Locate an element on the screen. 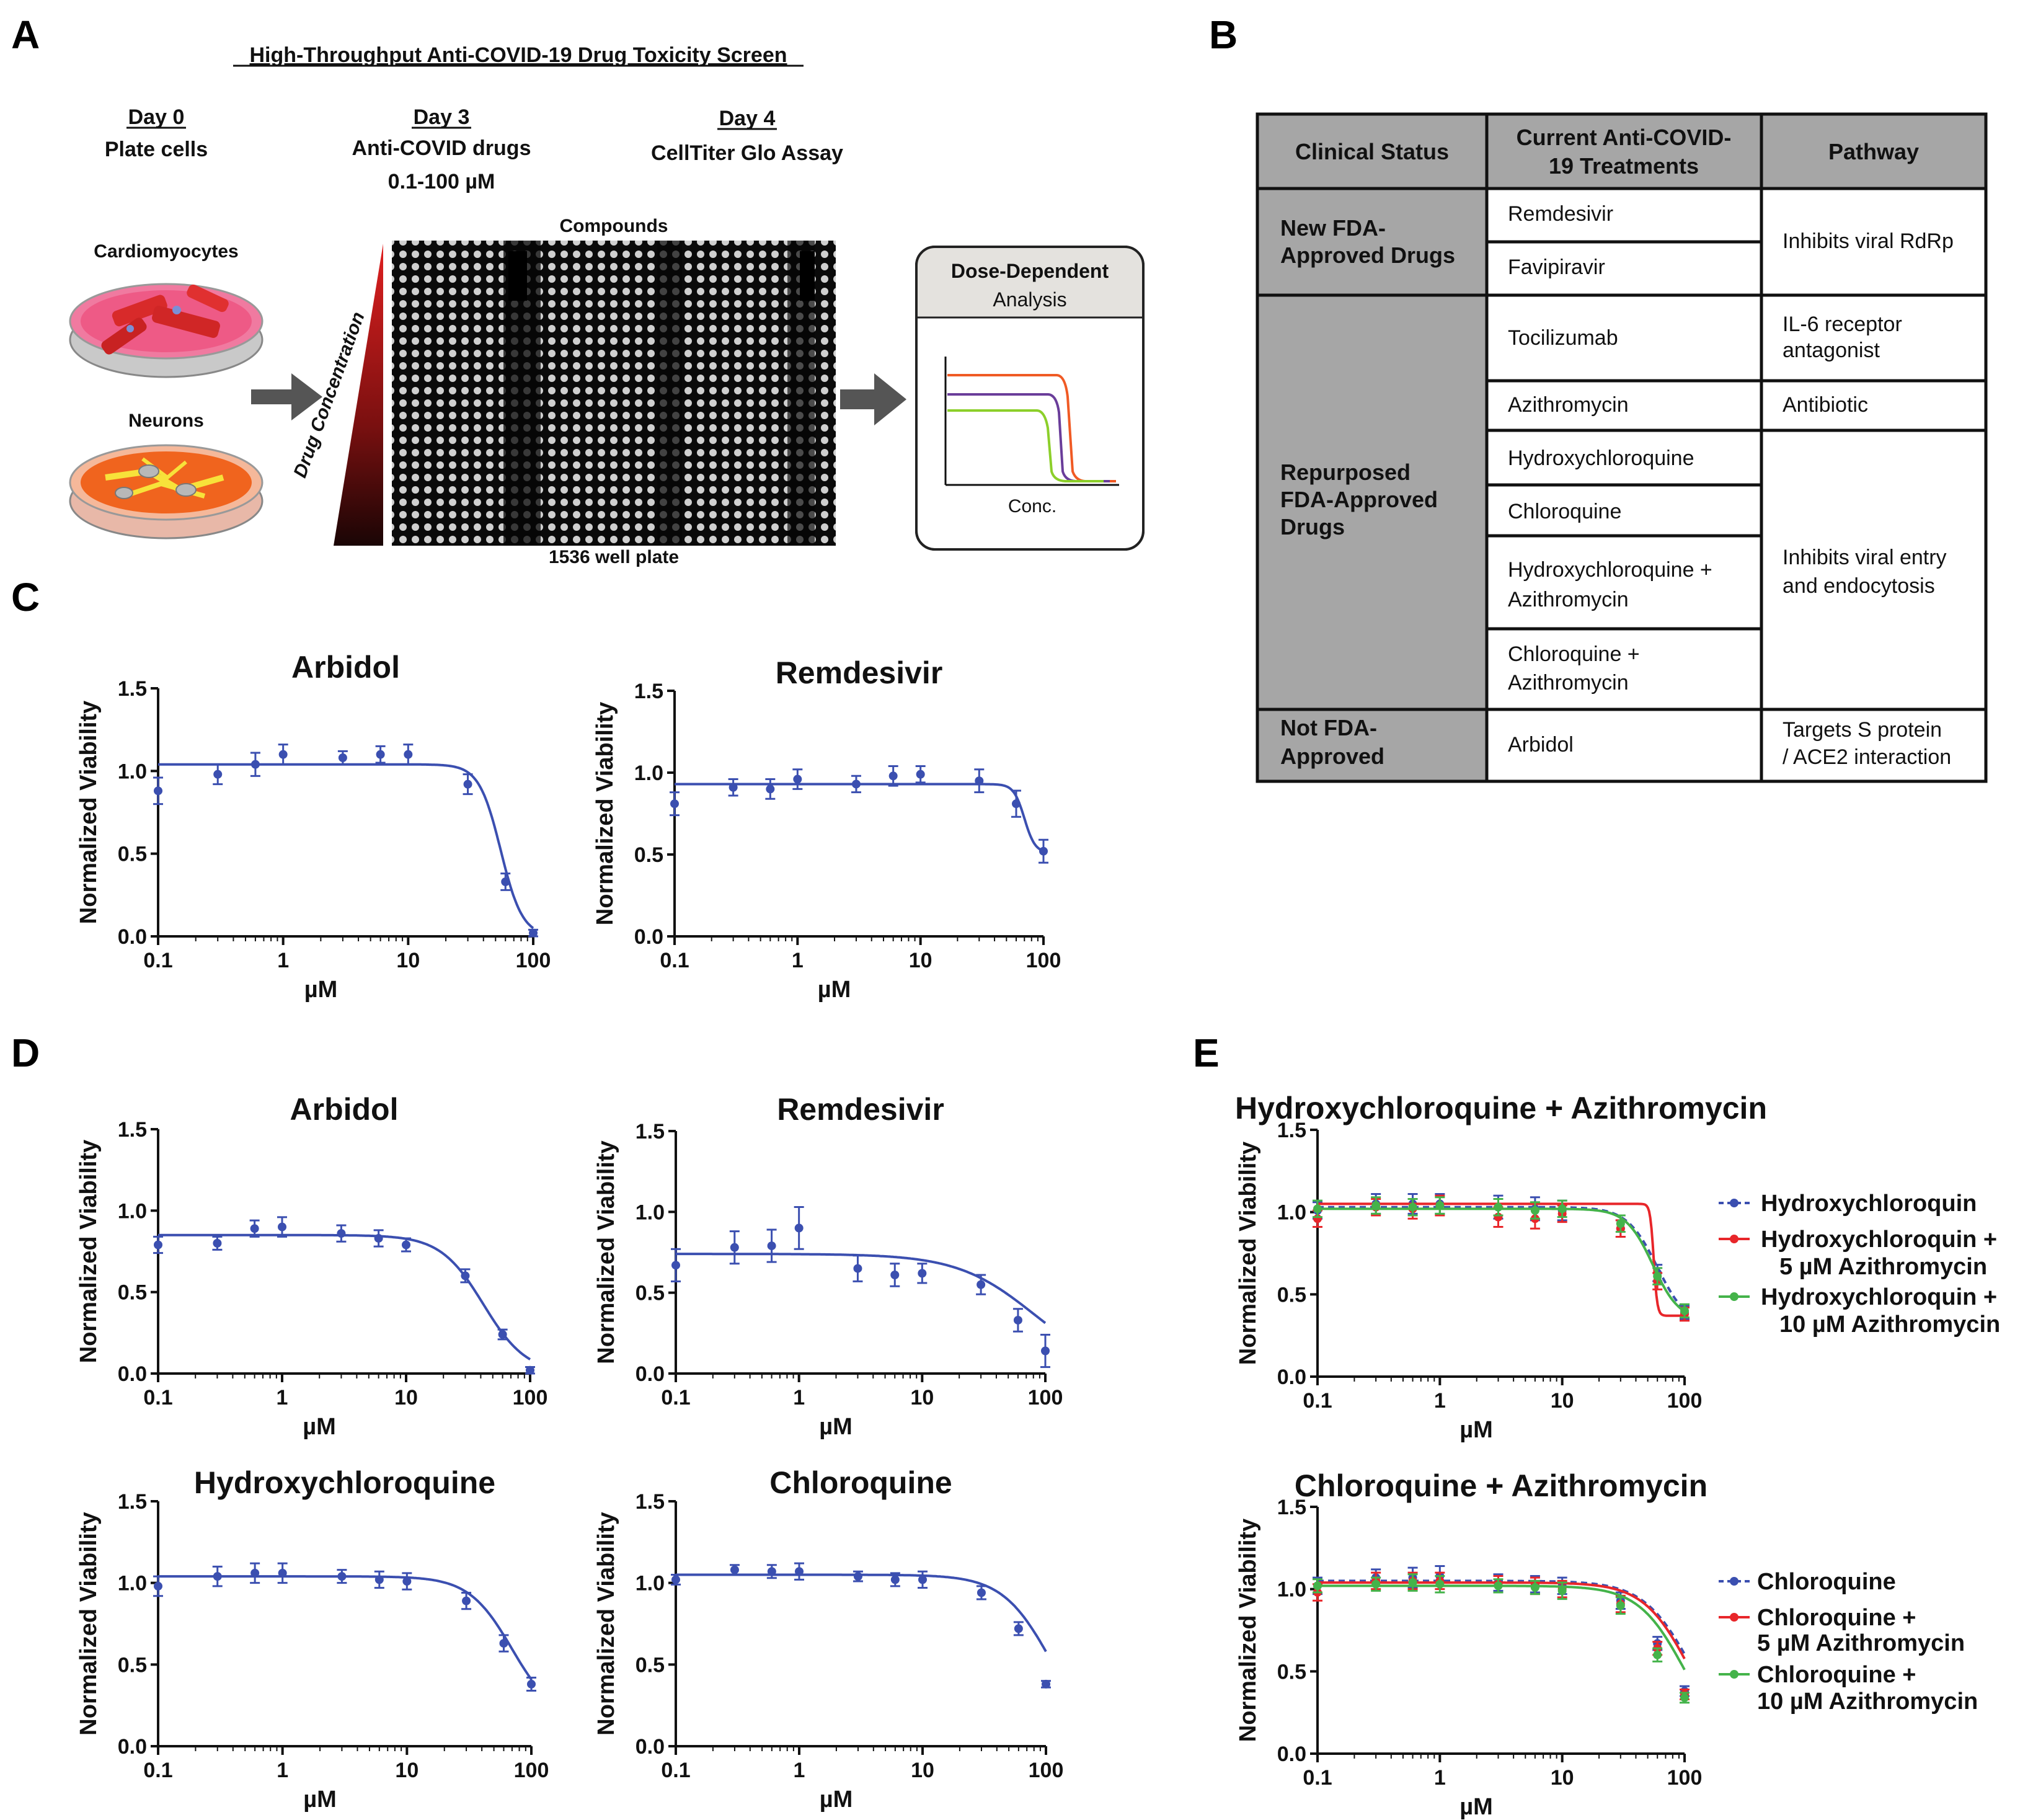  analysis-title-1: Dose-Dependent is located at coordinates (1030, 271).